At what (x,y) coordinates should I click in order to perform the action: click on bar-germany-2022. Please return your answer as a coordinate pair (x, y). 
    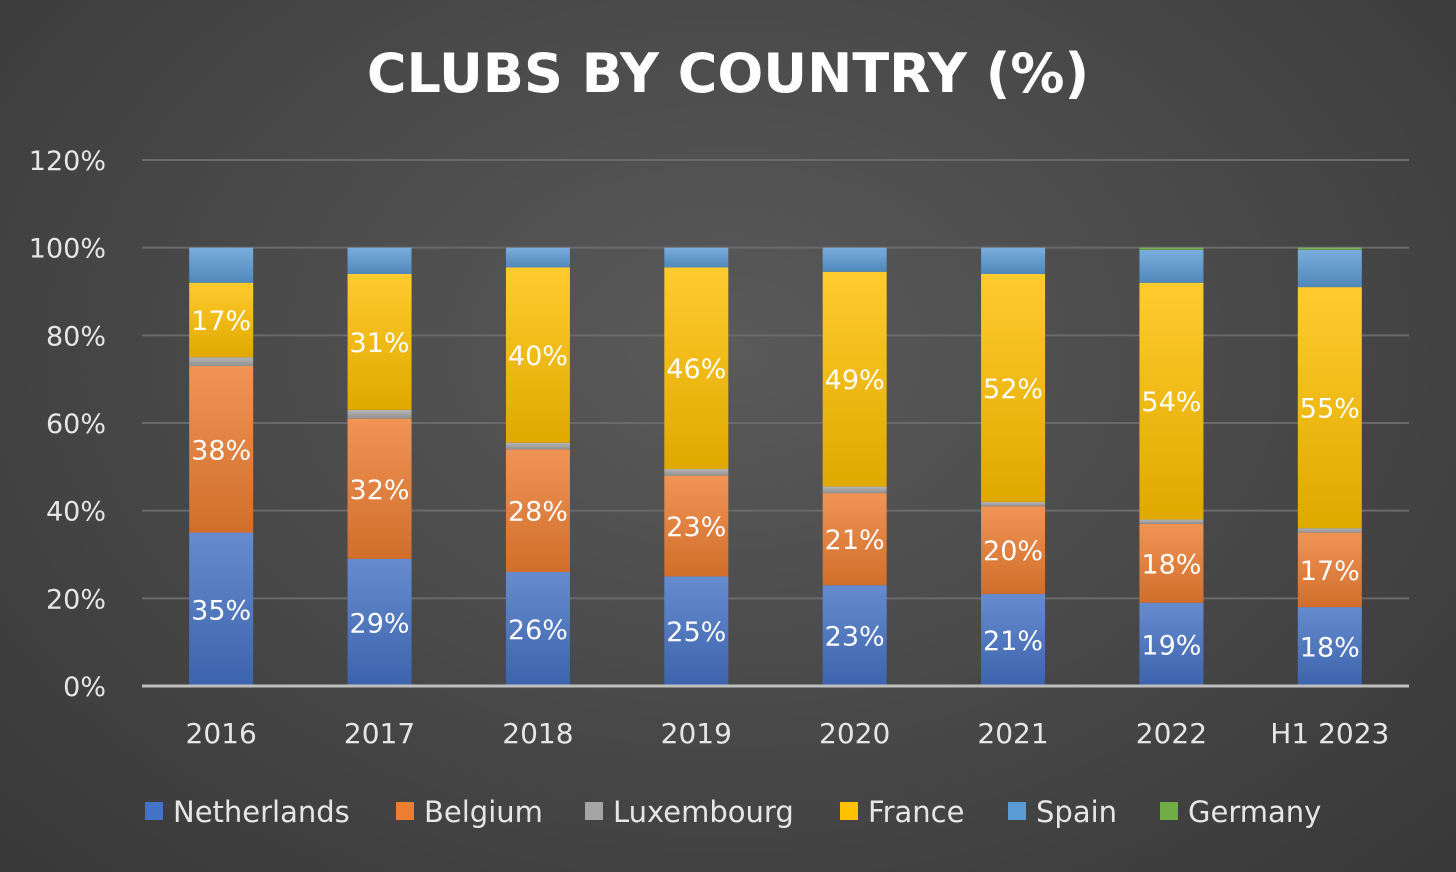
    Looking at the image, I should click on (1171, 248).